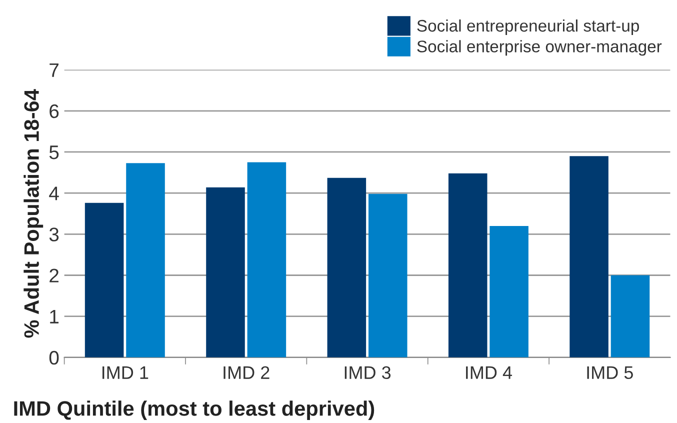  What do you see at coordinates (539, 48) in the screenshot?
I see `legend-label: Social enterprise owner-manager` at bounding box center [539, 48].